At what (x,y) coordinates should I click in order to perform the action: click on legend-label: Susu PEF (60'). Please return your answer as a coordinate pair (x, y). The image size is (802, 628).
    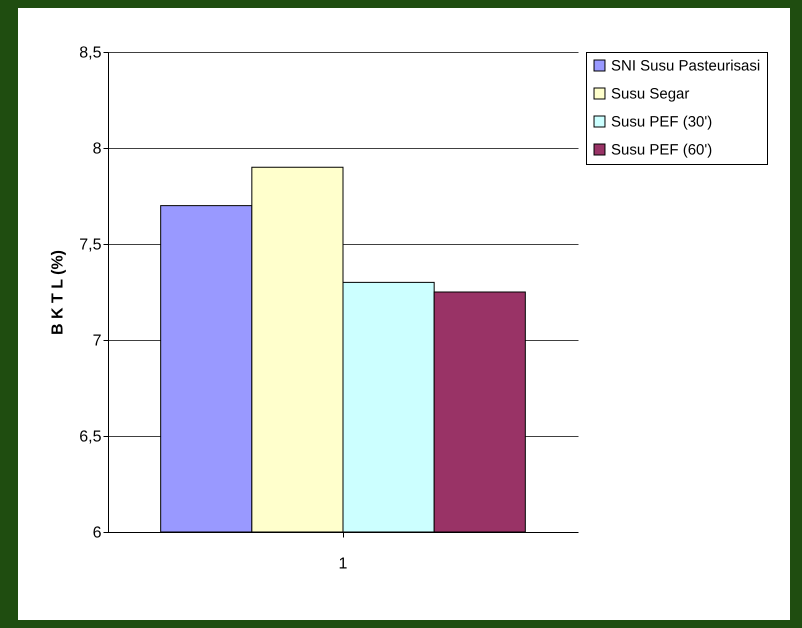
    Looking at the image, I should click on (661, 150).